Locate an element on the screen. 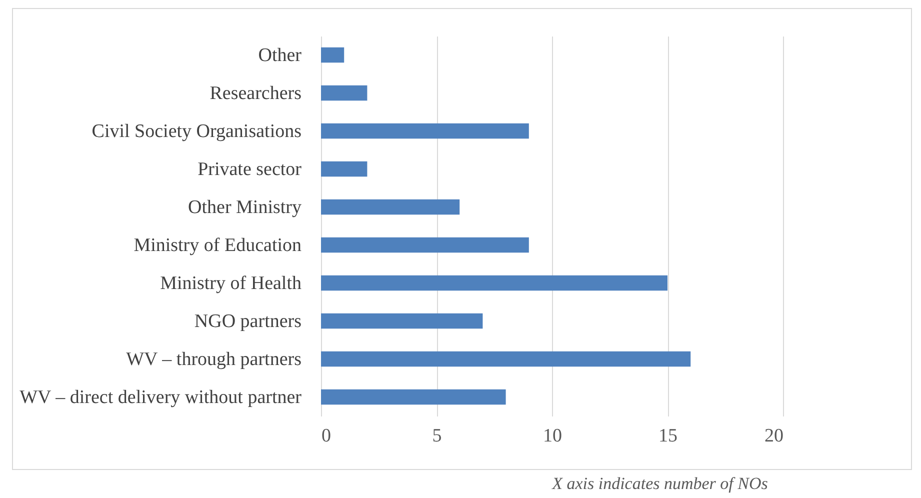 The image size is (921, 498). y-tick-label: Other Ministry is located at coordinates (245, 207).